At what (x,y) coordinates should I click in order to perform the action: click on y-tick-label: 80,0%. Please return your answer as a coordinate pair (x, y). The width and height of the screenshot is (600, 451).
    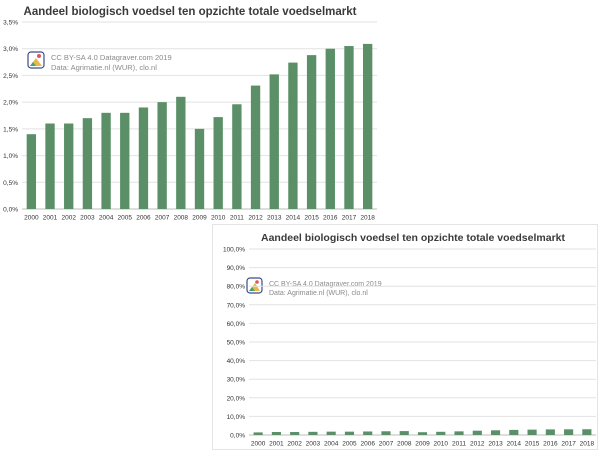
    Looking at the image, I should click on (236, 287).